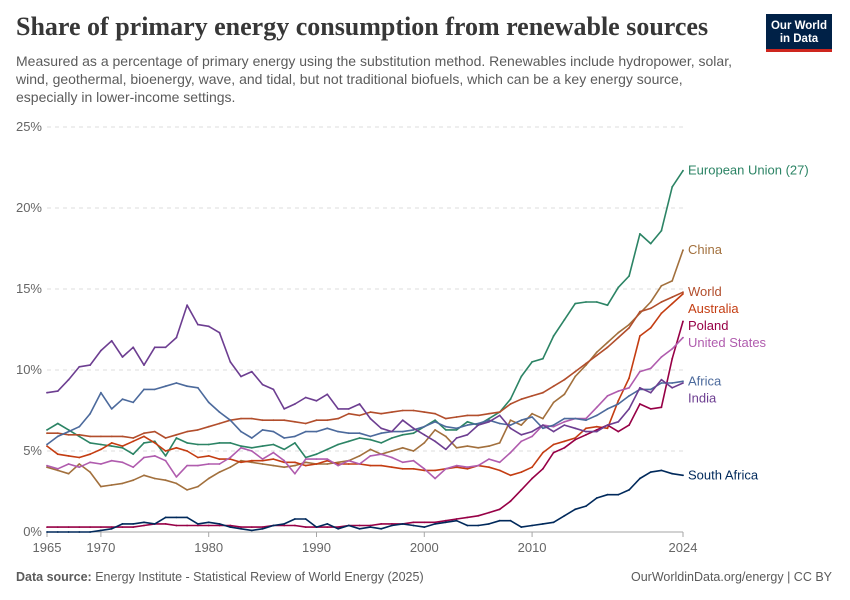 This screenshot has height=600, width=850. What do you see at coordinates (708, 325) in the screenshot?
I see `series-label: Poland` at bounding box center [708, 325].